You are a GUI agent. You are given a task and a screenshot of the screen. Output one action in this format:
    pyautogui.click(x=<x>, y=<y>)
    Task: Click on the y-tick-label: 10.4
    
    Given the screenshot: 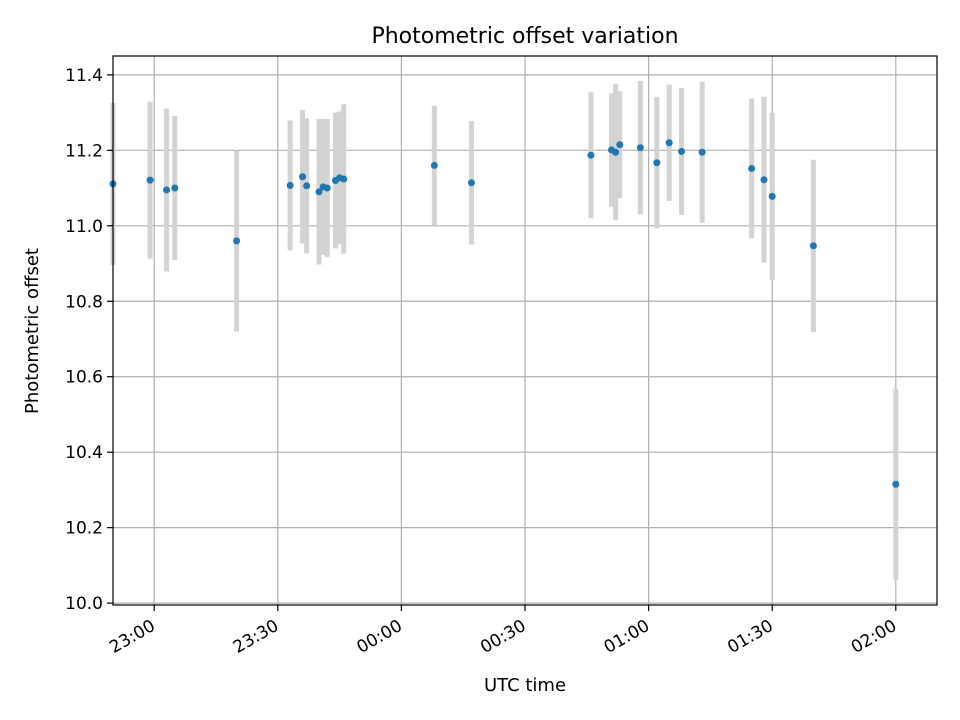 What is the action you would take?
    pyautogui.click(x=84, y=453)
    